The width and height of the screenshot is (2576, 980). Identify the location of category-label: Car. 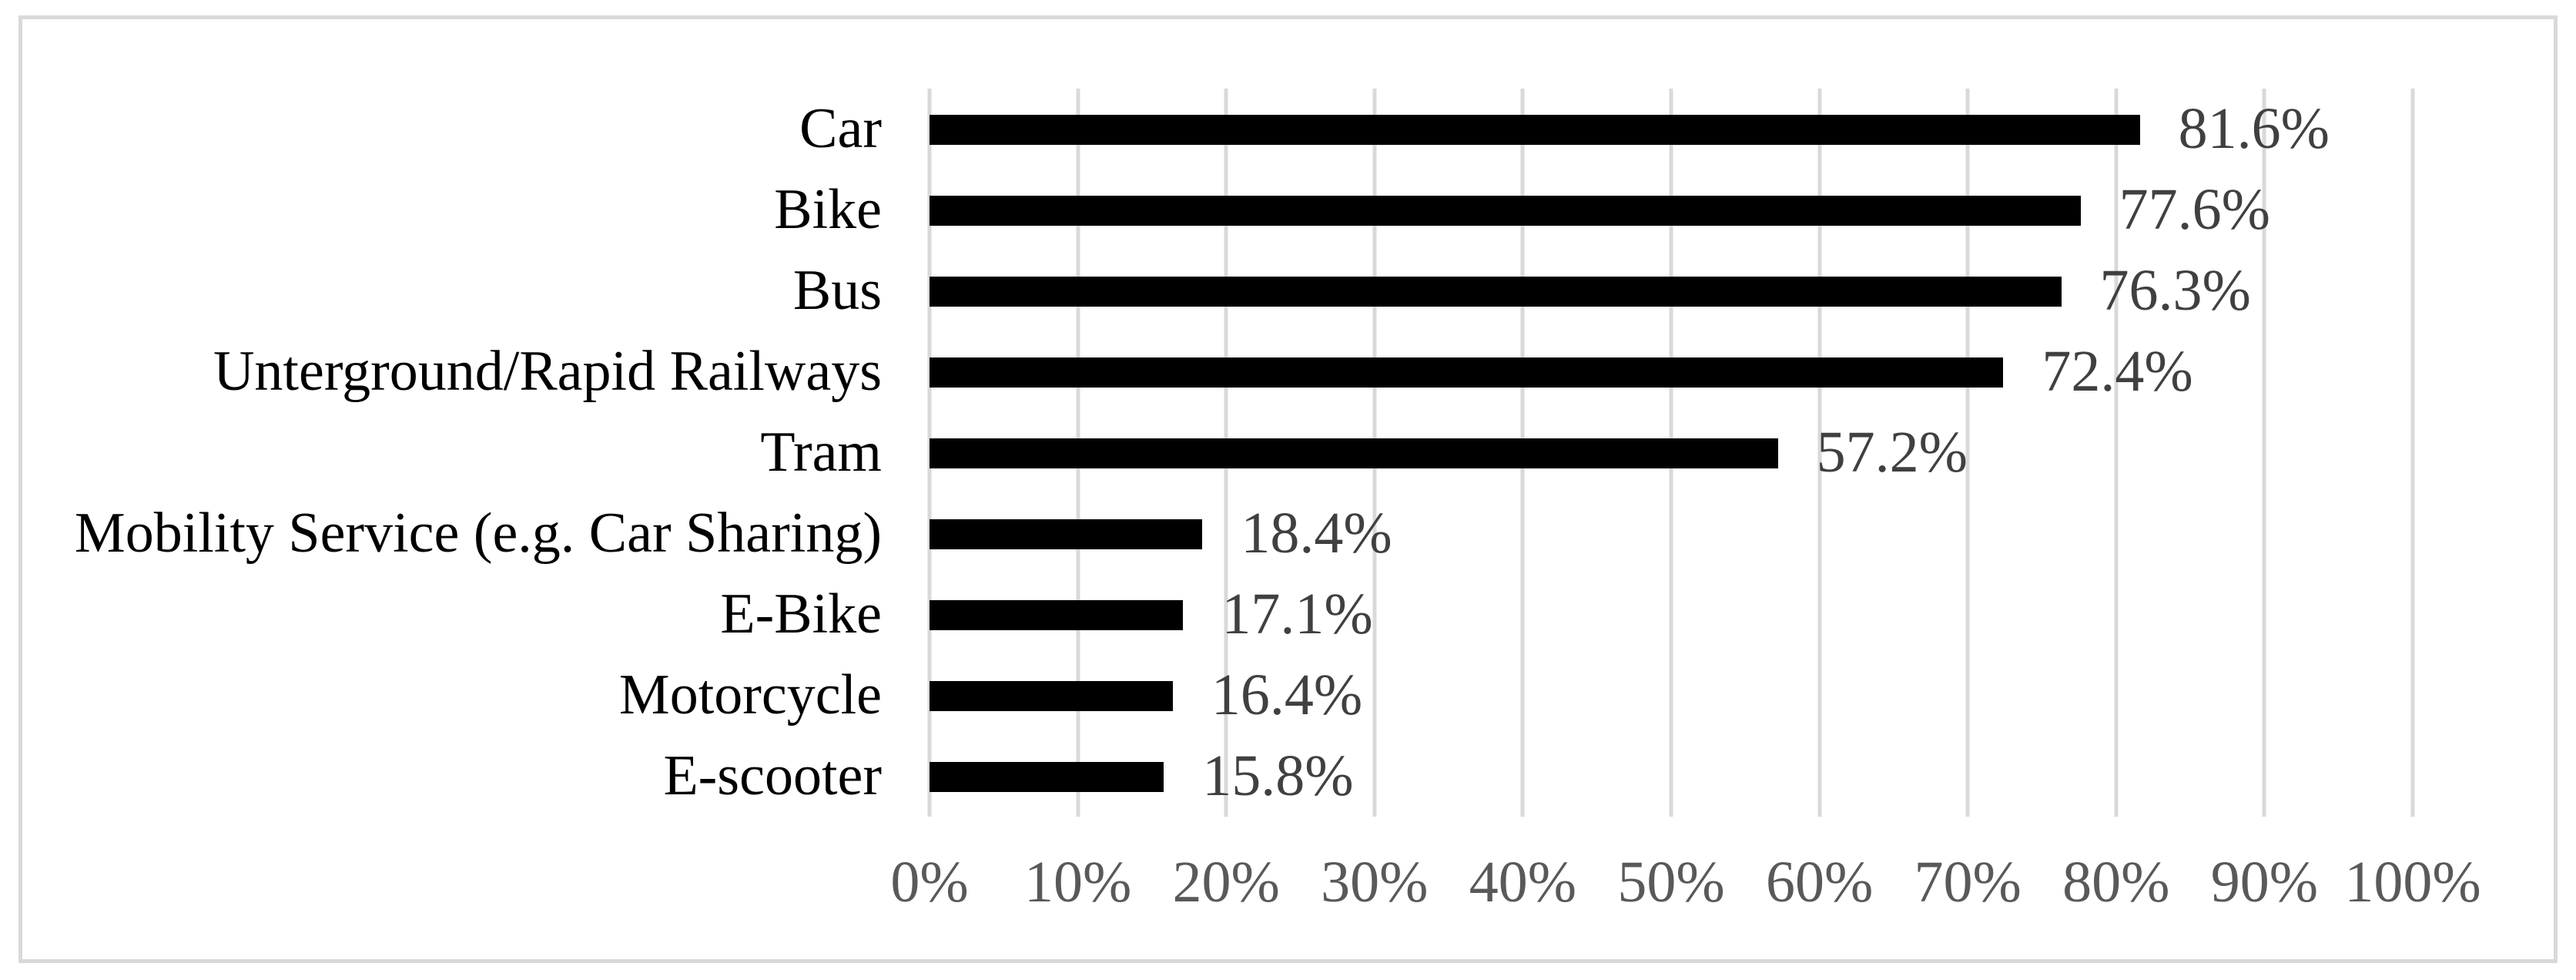
(840, 128).